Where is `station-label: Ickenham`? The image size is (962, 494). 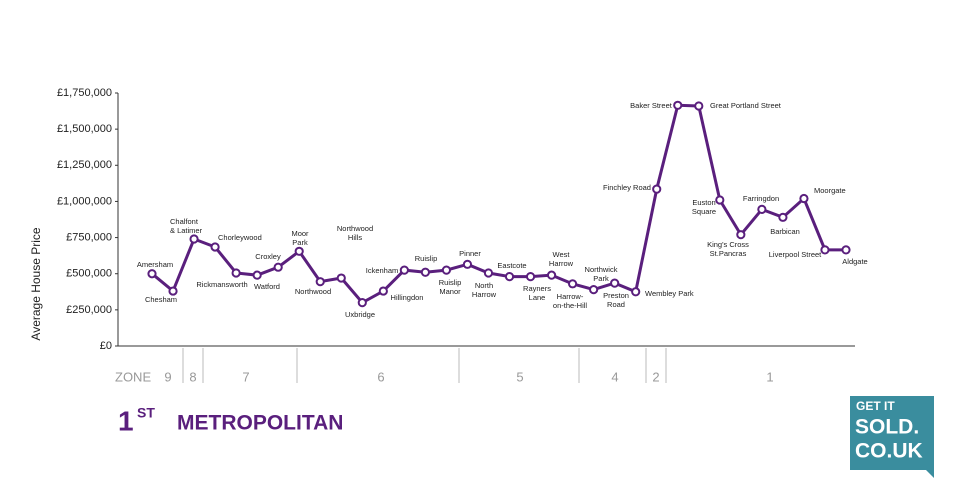 station-label: Ickenham is located at coordinates (382, 270).